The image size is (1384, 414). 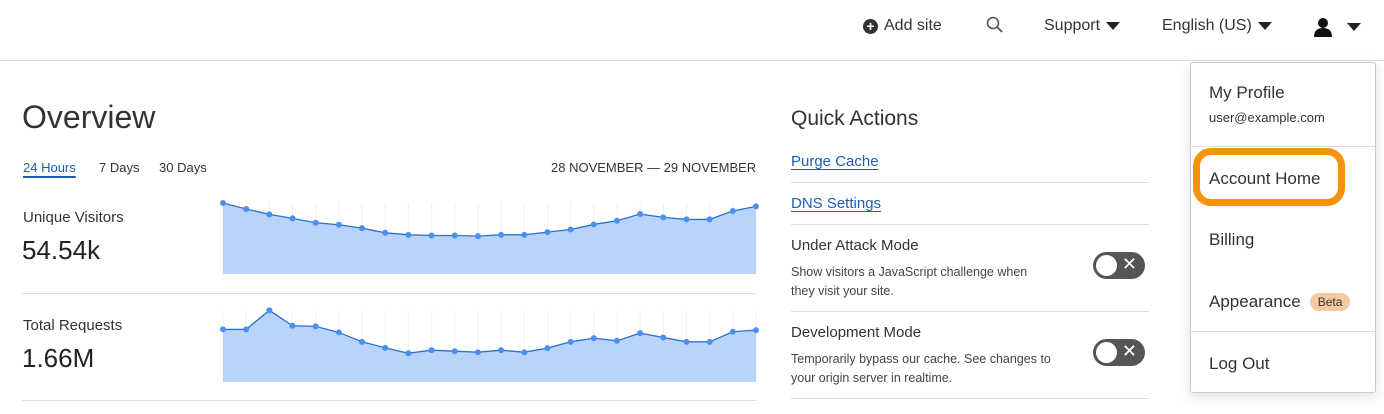 What do you see at coordinates (856, 332) in the screenshot?
I see `toggle-label: Development Mode` at bounding box center [856, 332].